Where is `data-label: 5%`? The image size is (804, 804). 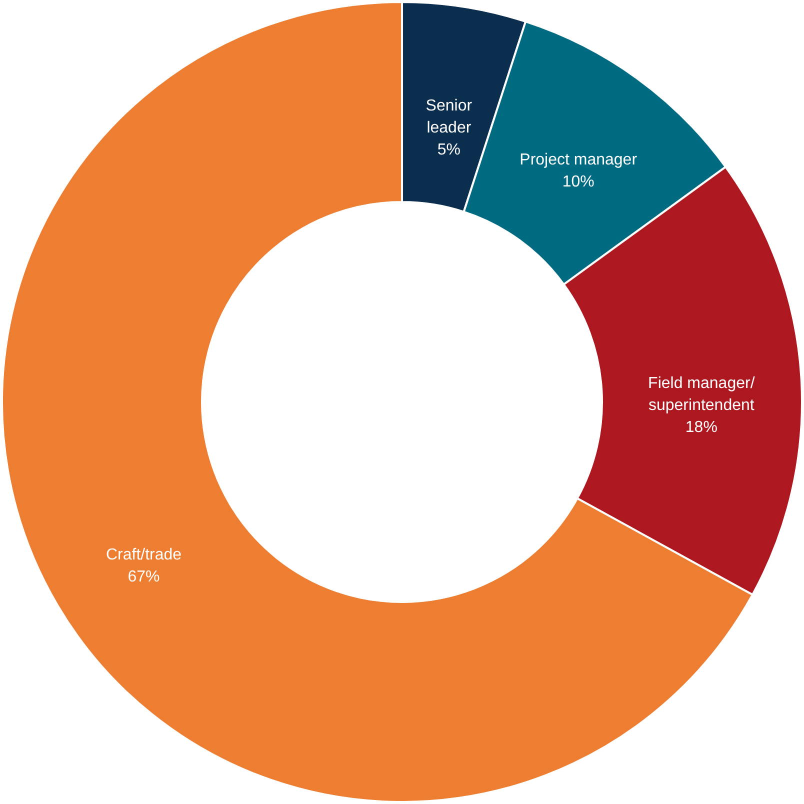 data-label: 5% is located at coordinates (448, 150).